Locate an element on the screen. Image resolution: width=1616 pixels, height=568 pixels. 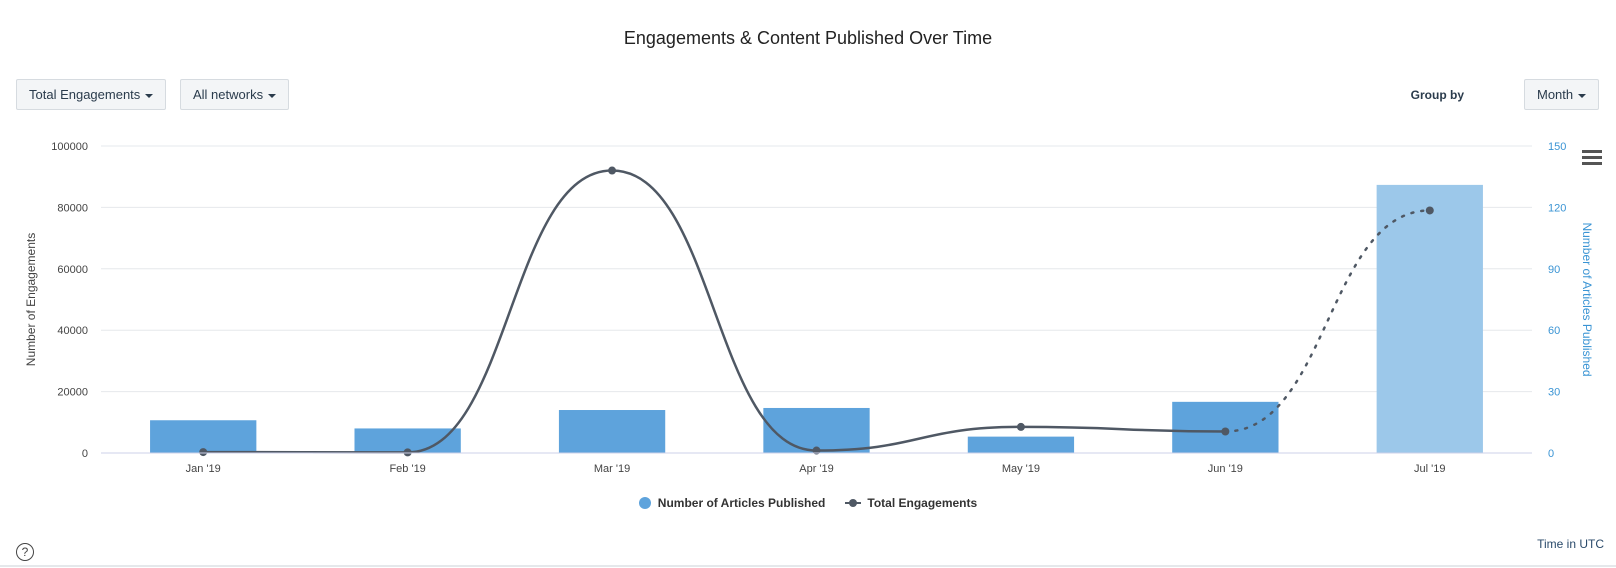
legend-articles-label: Number of Articles Published is located at coordinates (741, 503).